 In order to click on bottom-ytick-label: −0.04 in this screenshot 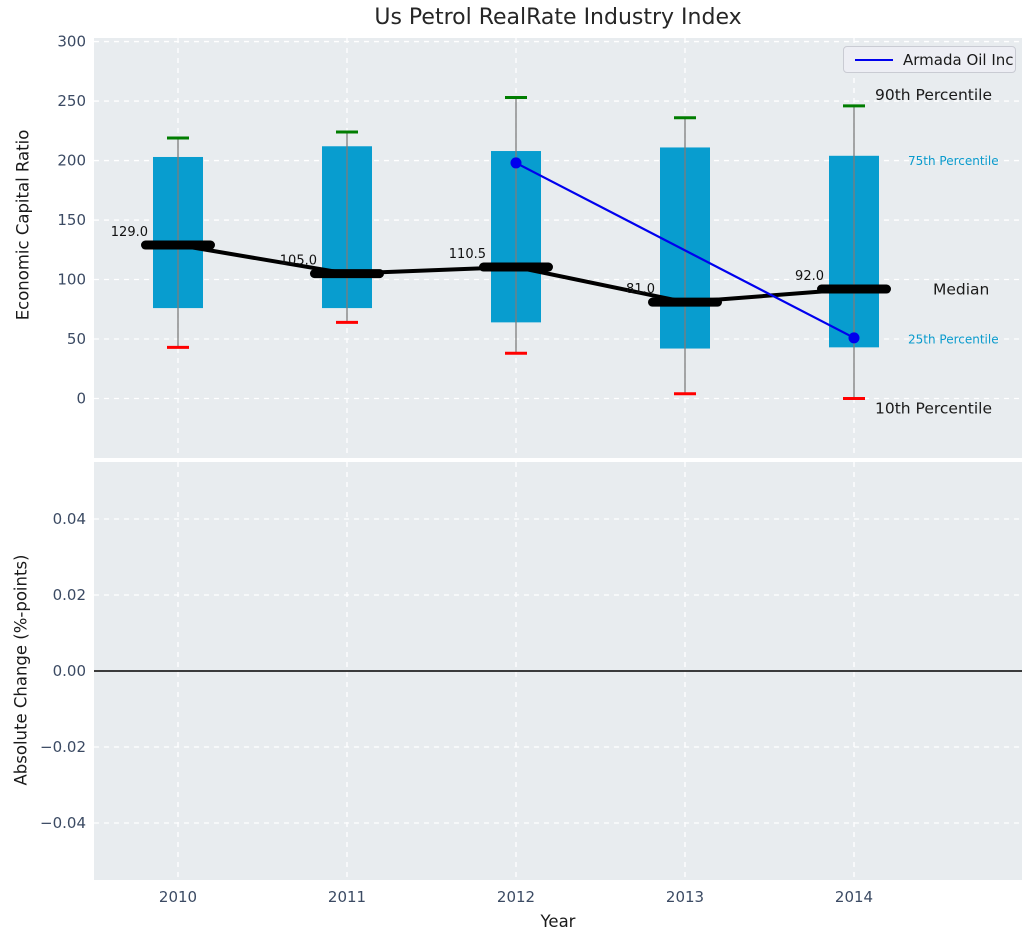, I will do `click(63, 823)`.